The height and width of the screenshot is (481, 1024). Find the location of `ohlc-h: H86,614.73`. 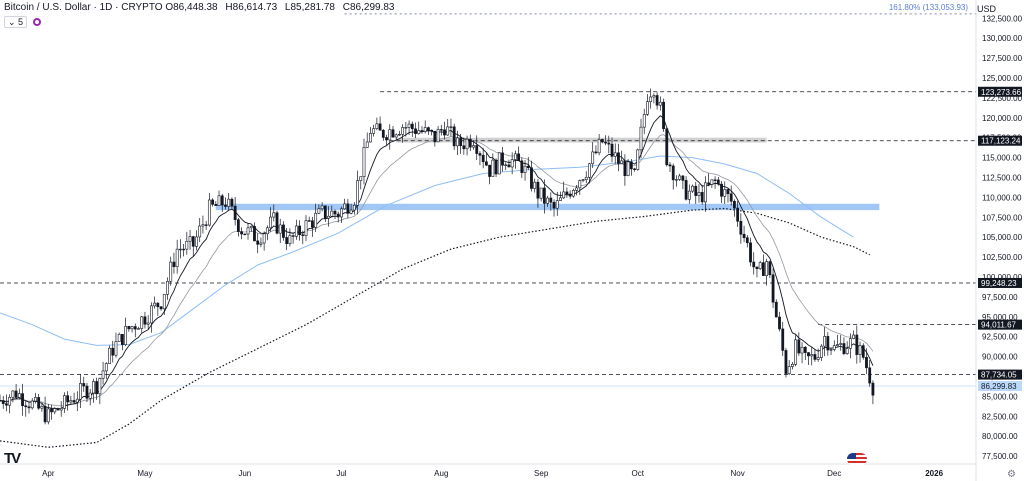

ohlc-h: H86,614.73 is located at coordinates (251, 7).